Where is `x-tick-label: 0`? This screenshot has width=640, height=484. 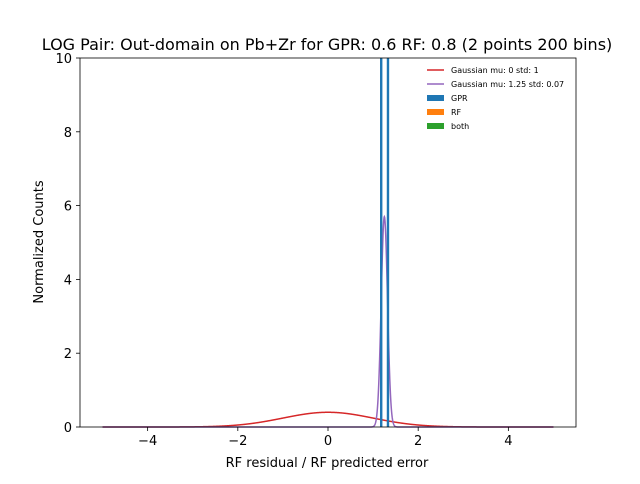
x-tick-label: 0 is located at coordinates (328, 441).